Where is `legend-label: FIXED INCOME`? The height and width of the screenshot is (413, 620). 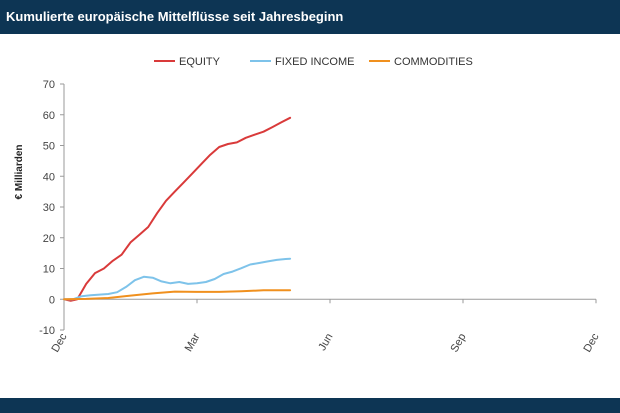
legend-label: FIXED INCOME is located at coordinates (314, 62).